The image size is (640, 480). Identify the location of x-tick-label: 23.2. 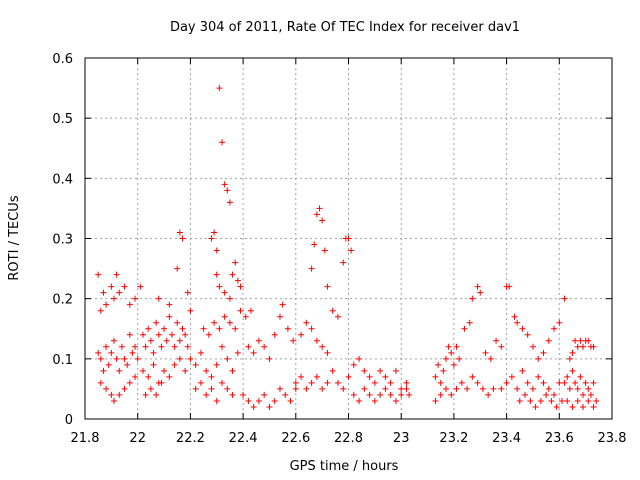
(453, 438).